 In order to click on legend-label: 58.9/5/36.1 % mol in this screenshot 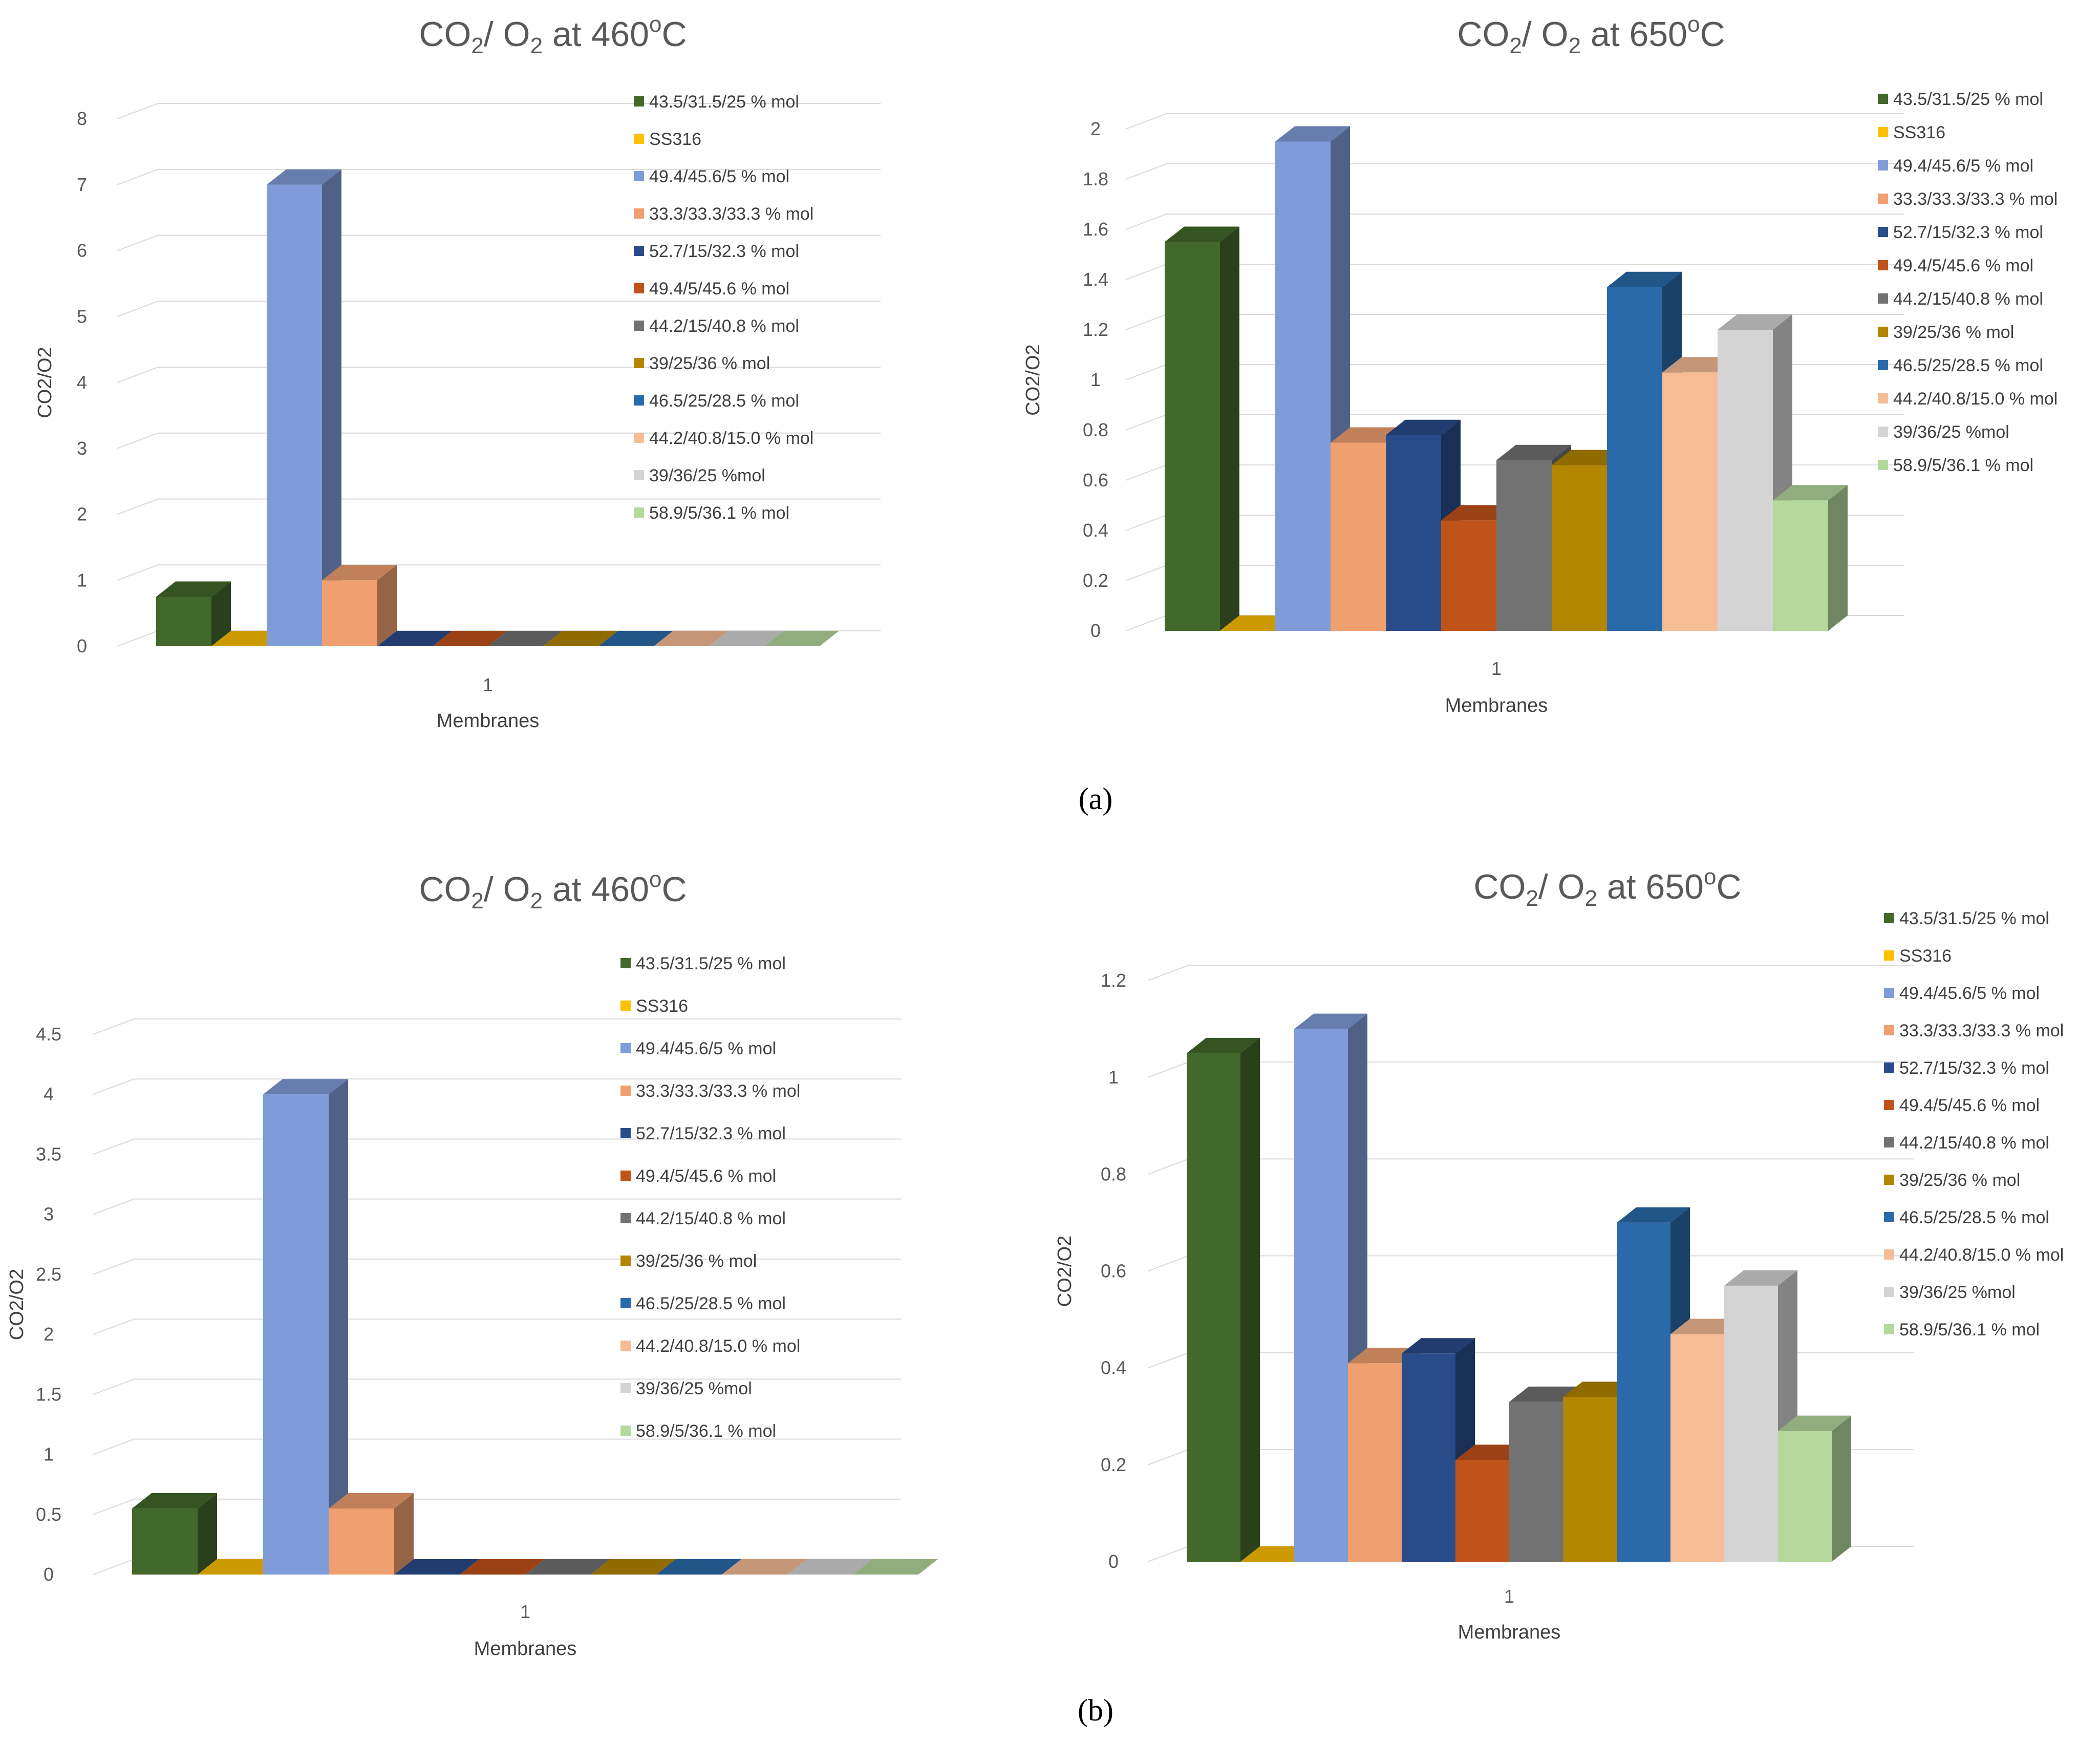, I will do `click(706, 1431)`.